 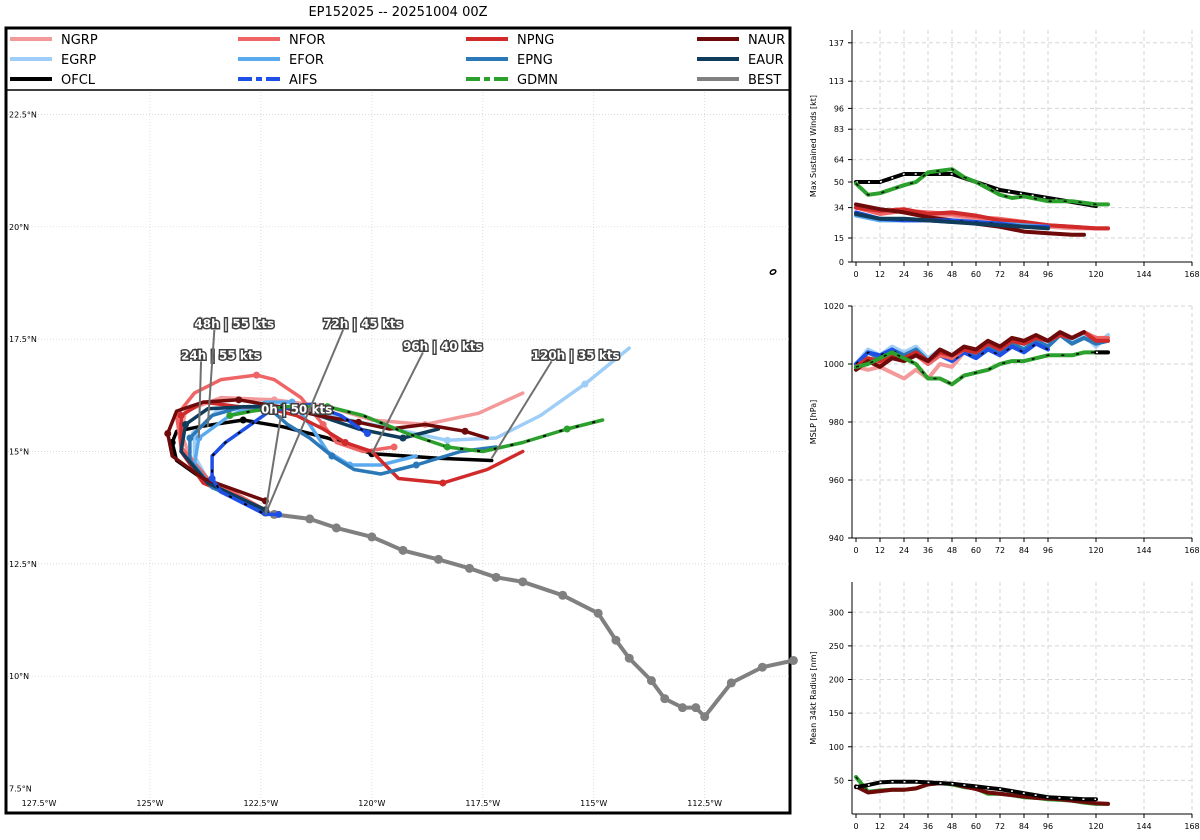 What do you see at coordinates (149, 803) in the screenshot?
I see `map-lon-tick-label: 125°W` at bounding box center [149, 803].